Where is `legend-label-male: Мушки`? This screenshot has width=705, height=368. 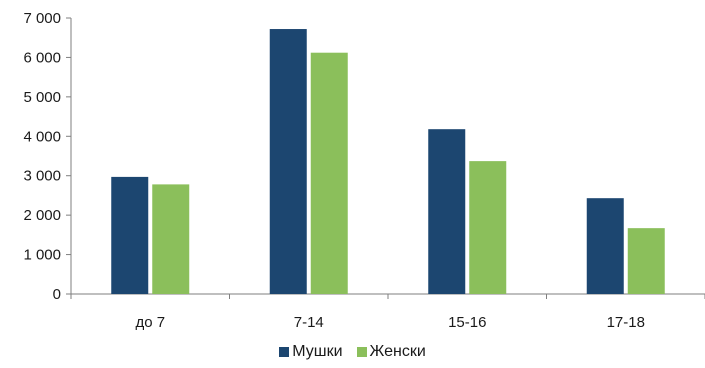
legend-label-male: Мушки is located at coordinates (317, 351).